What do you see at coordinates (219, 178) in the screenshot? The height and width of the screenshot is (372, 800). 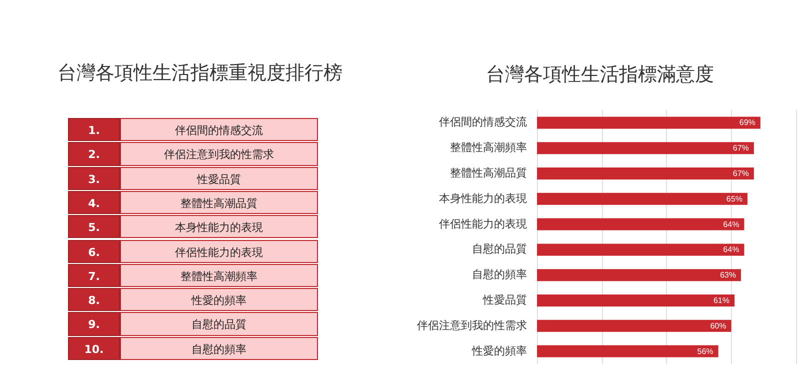 I see `category-label: 性愛品質` at bounding box center [219, 178].